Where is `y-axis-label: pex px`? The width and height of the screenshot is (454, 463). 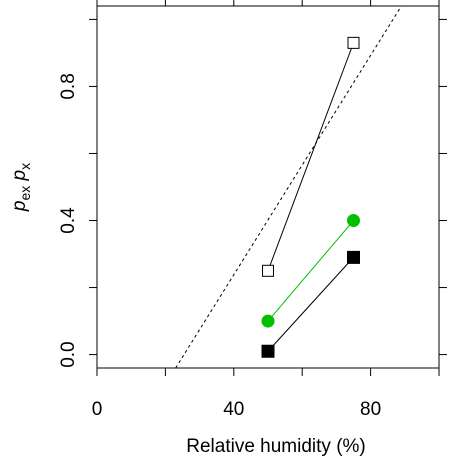
y-axis-label: pex px is located at coordinates (21, 187).